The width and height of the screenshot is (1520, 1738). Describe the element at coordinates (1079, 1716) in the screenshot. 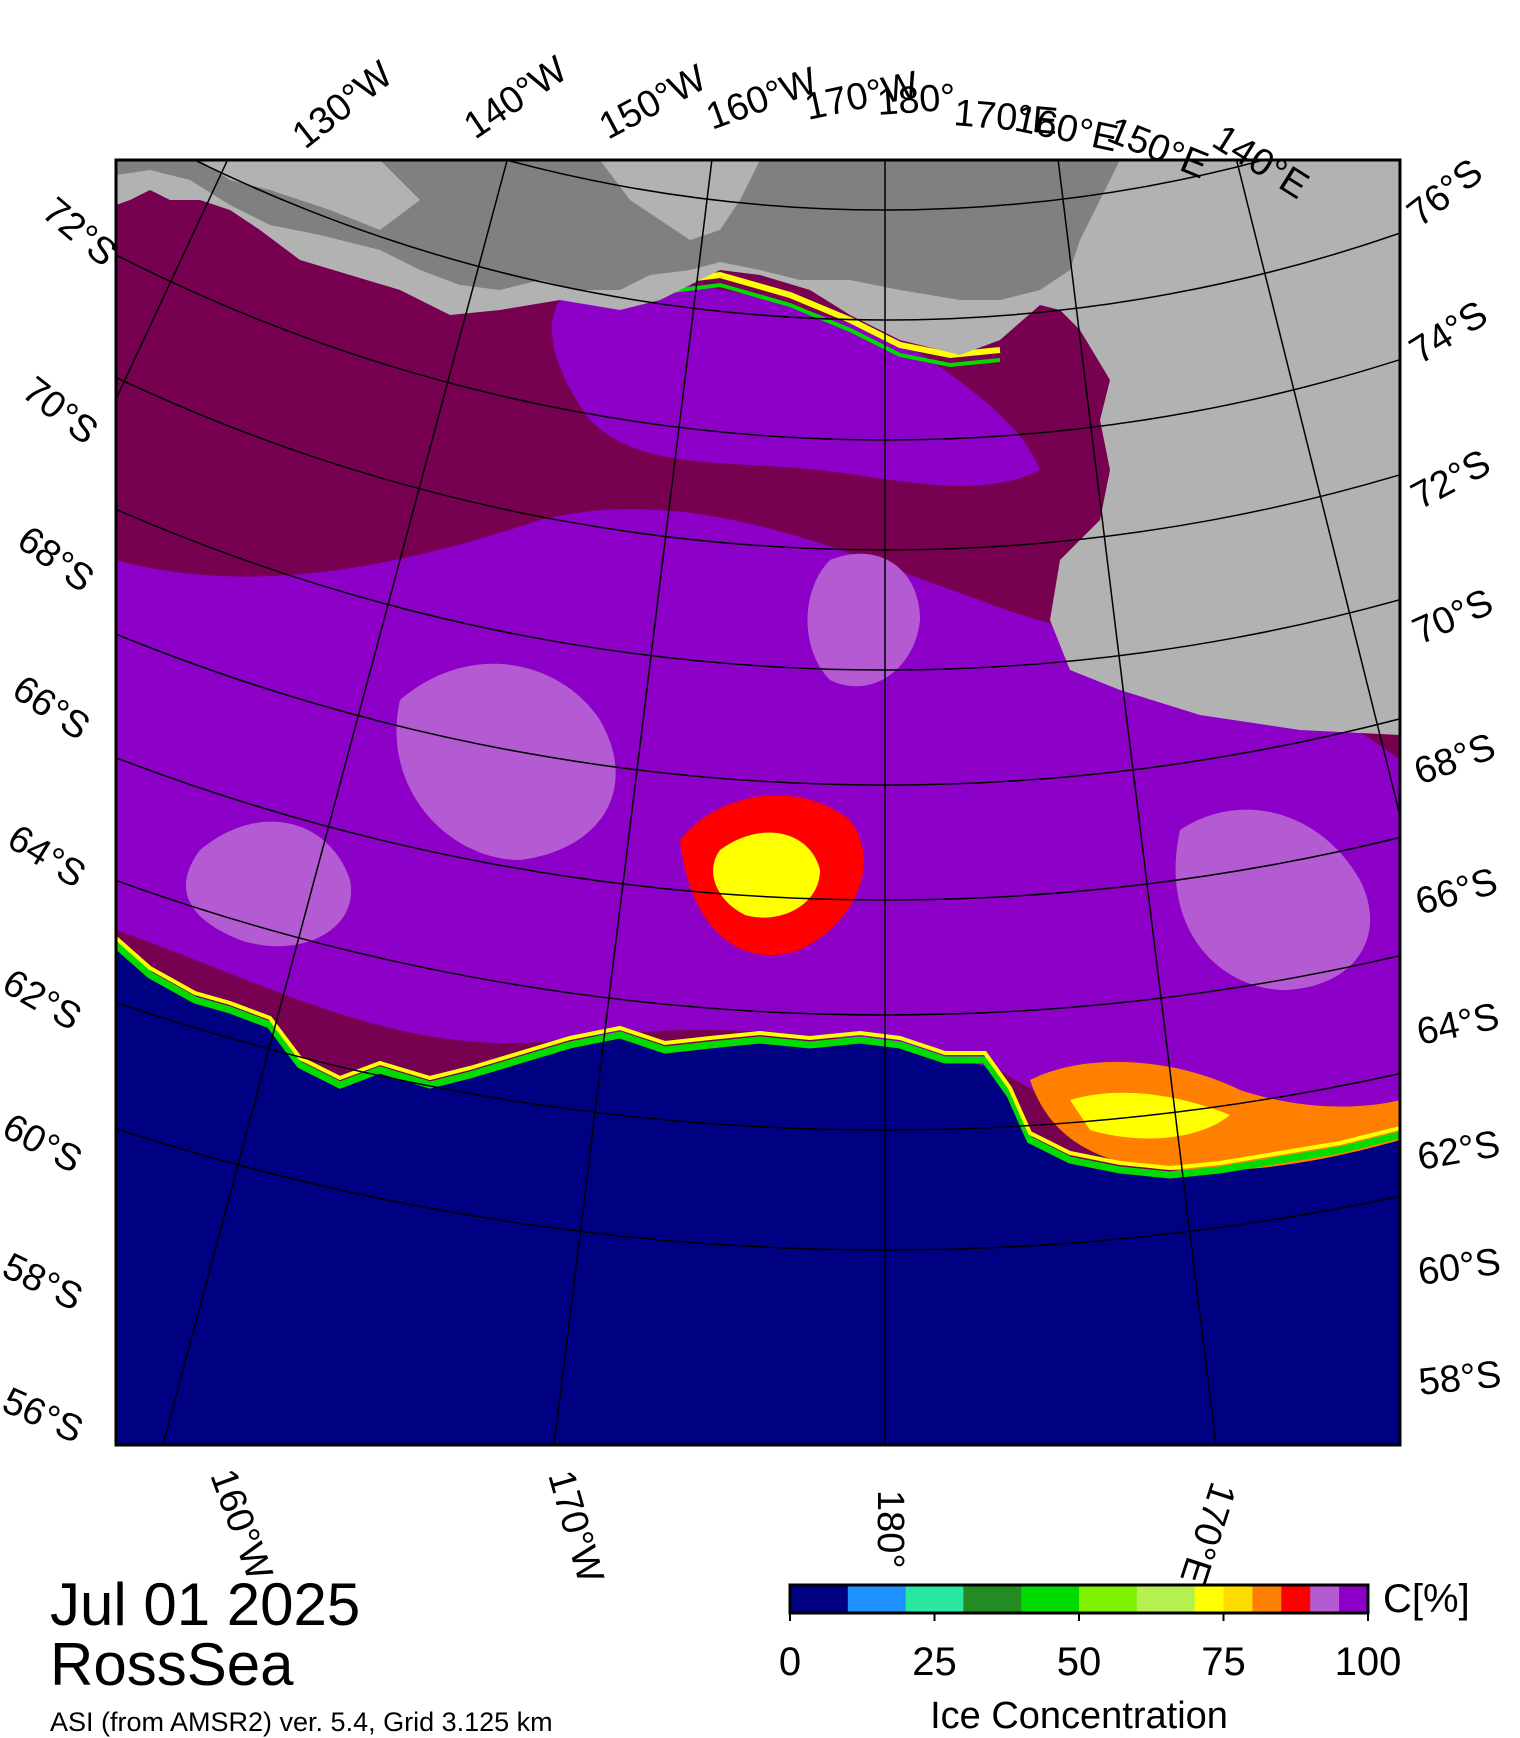

I see `colorbar-title: Ice Concentration` at that location.